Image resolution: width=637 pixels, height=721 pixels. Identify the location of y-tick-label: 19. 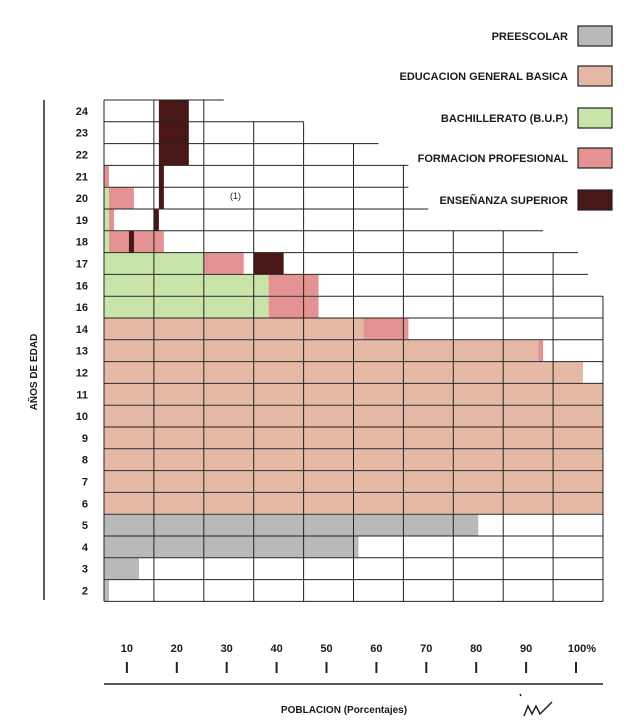
(82, 221).